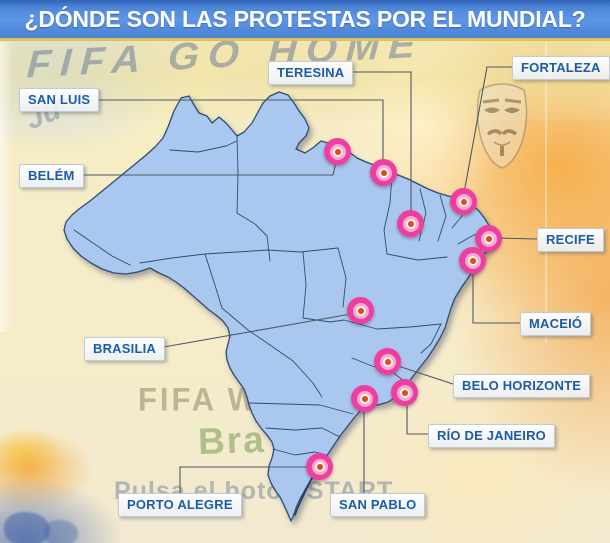  I want to click on protest-marker-rio-de-janeiro, so click(404, 392).